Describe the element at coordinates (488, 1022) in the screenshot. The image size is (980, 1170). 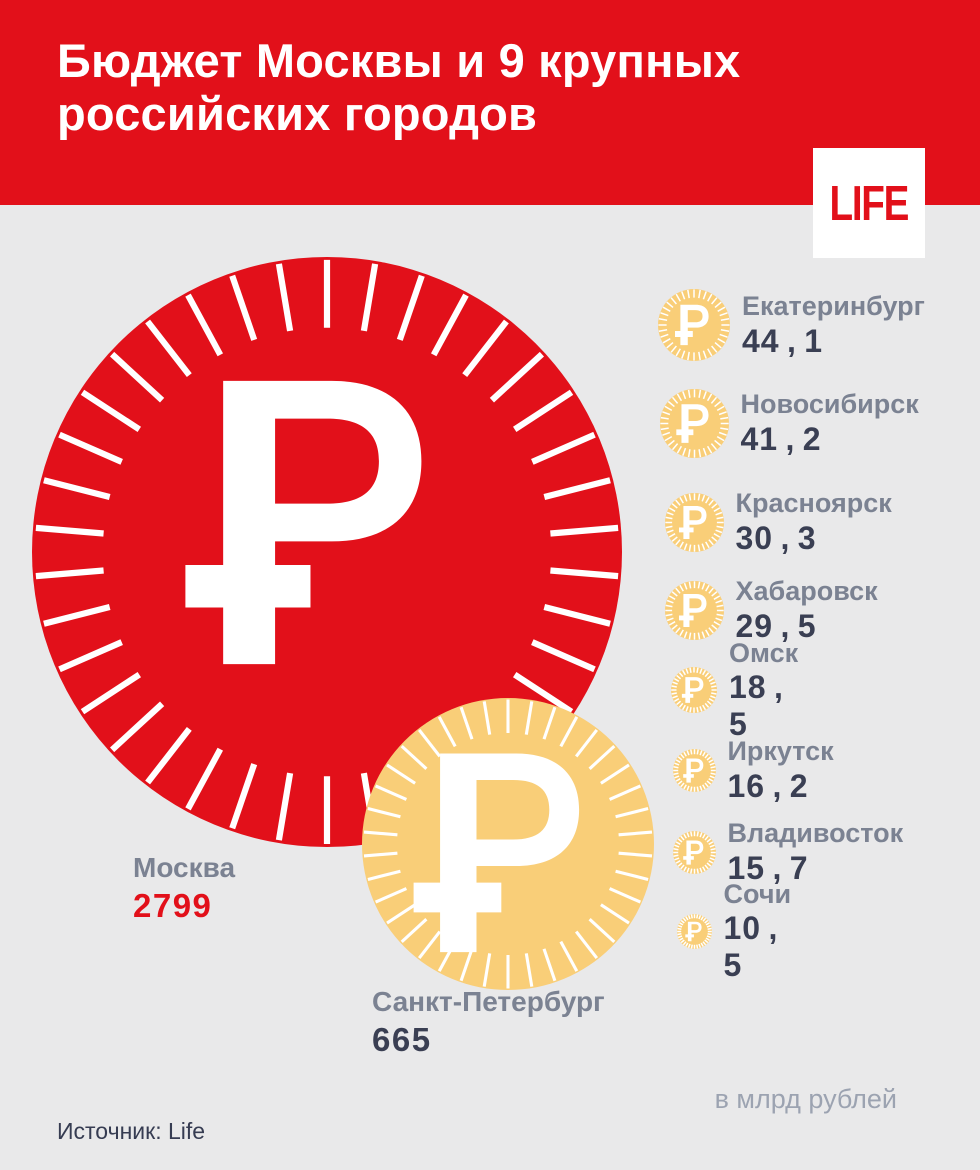
I see `spb-label: Санкт-Петербург 665` at that location.